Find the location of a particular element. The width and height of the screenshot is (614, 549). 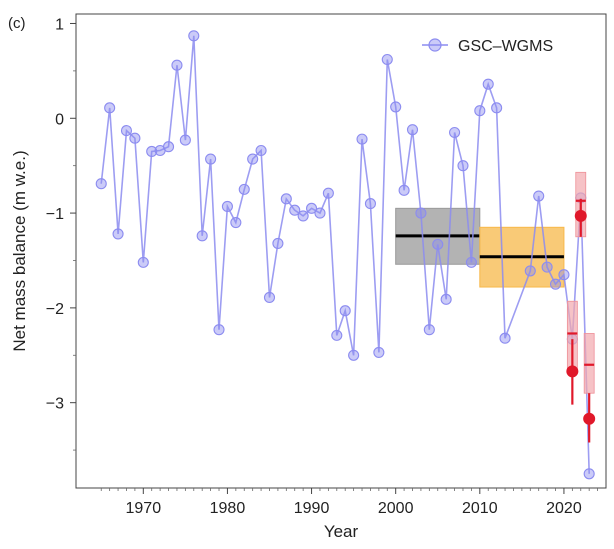

x-tick-label: 2020 is located at coordinates (564, 508).